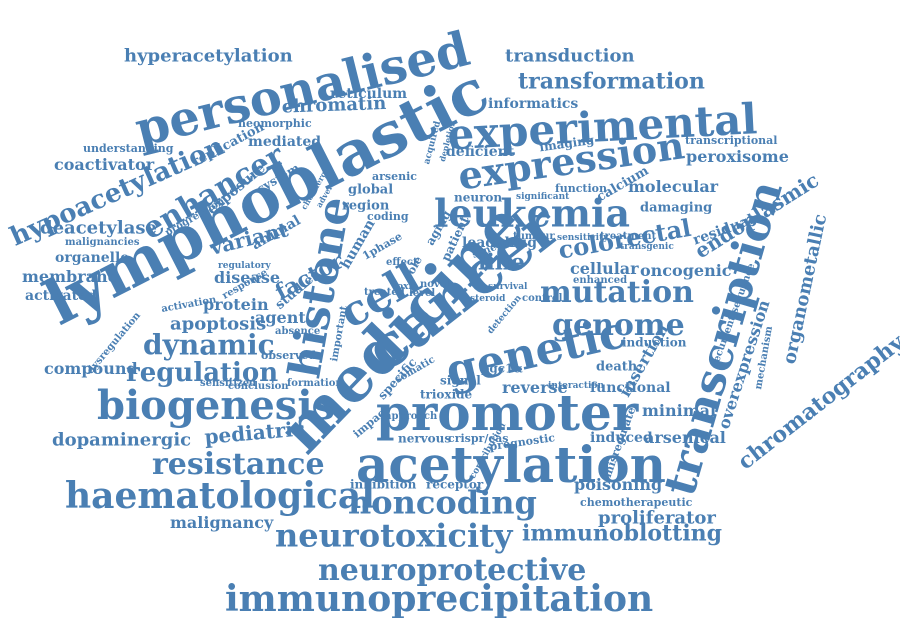 This screenshot has height=618, width=900. Describe the element at coordinates (289, 356) in the screenshot. I see `word-observed: observed` at that location.